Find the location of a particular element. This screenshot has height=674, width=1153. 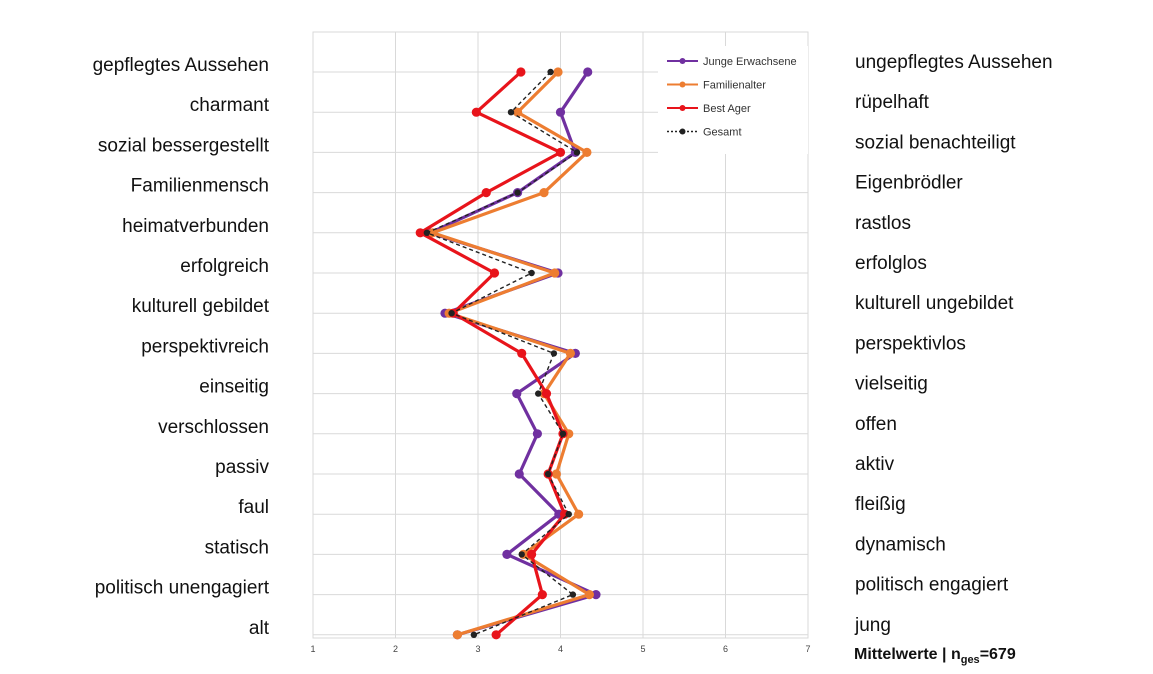

right-pole-label: Eigenbrödler is located at coordinates (909, 183).